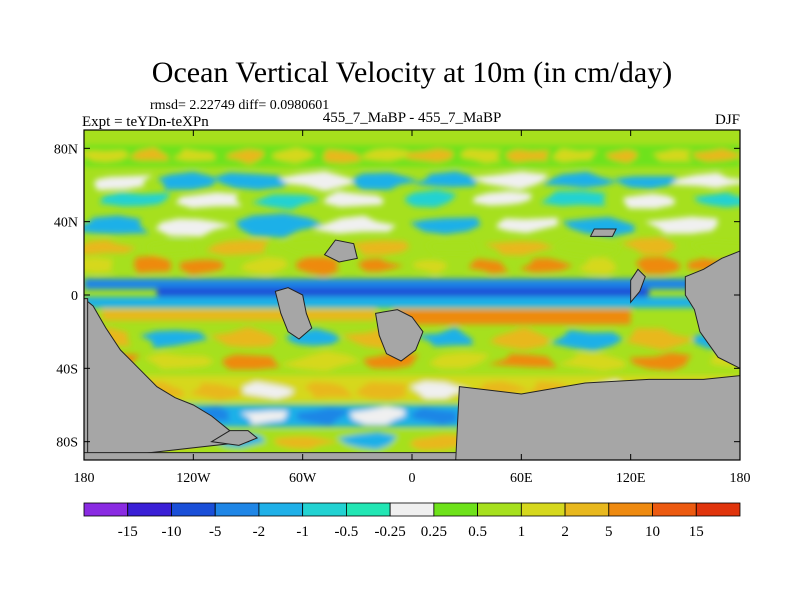  What do you see at coordinates (259, 532) in the screenshot?
I see `colorbar-label: -2` at bounding box center [259, 532].